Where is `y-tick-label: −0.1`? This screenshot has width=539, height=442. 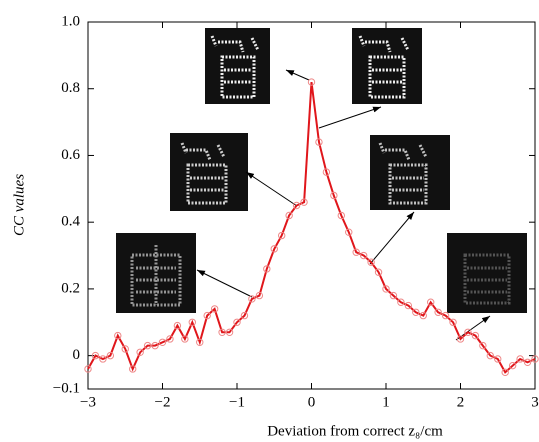
y-tick-label: −0.1 is located at coordinates (66, 388).